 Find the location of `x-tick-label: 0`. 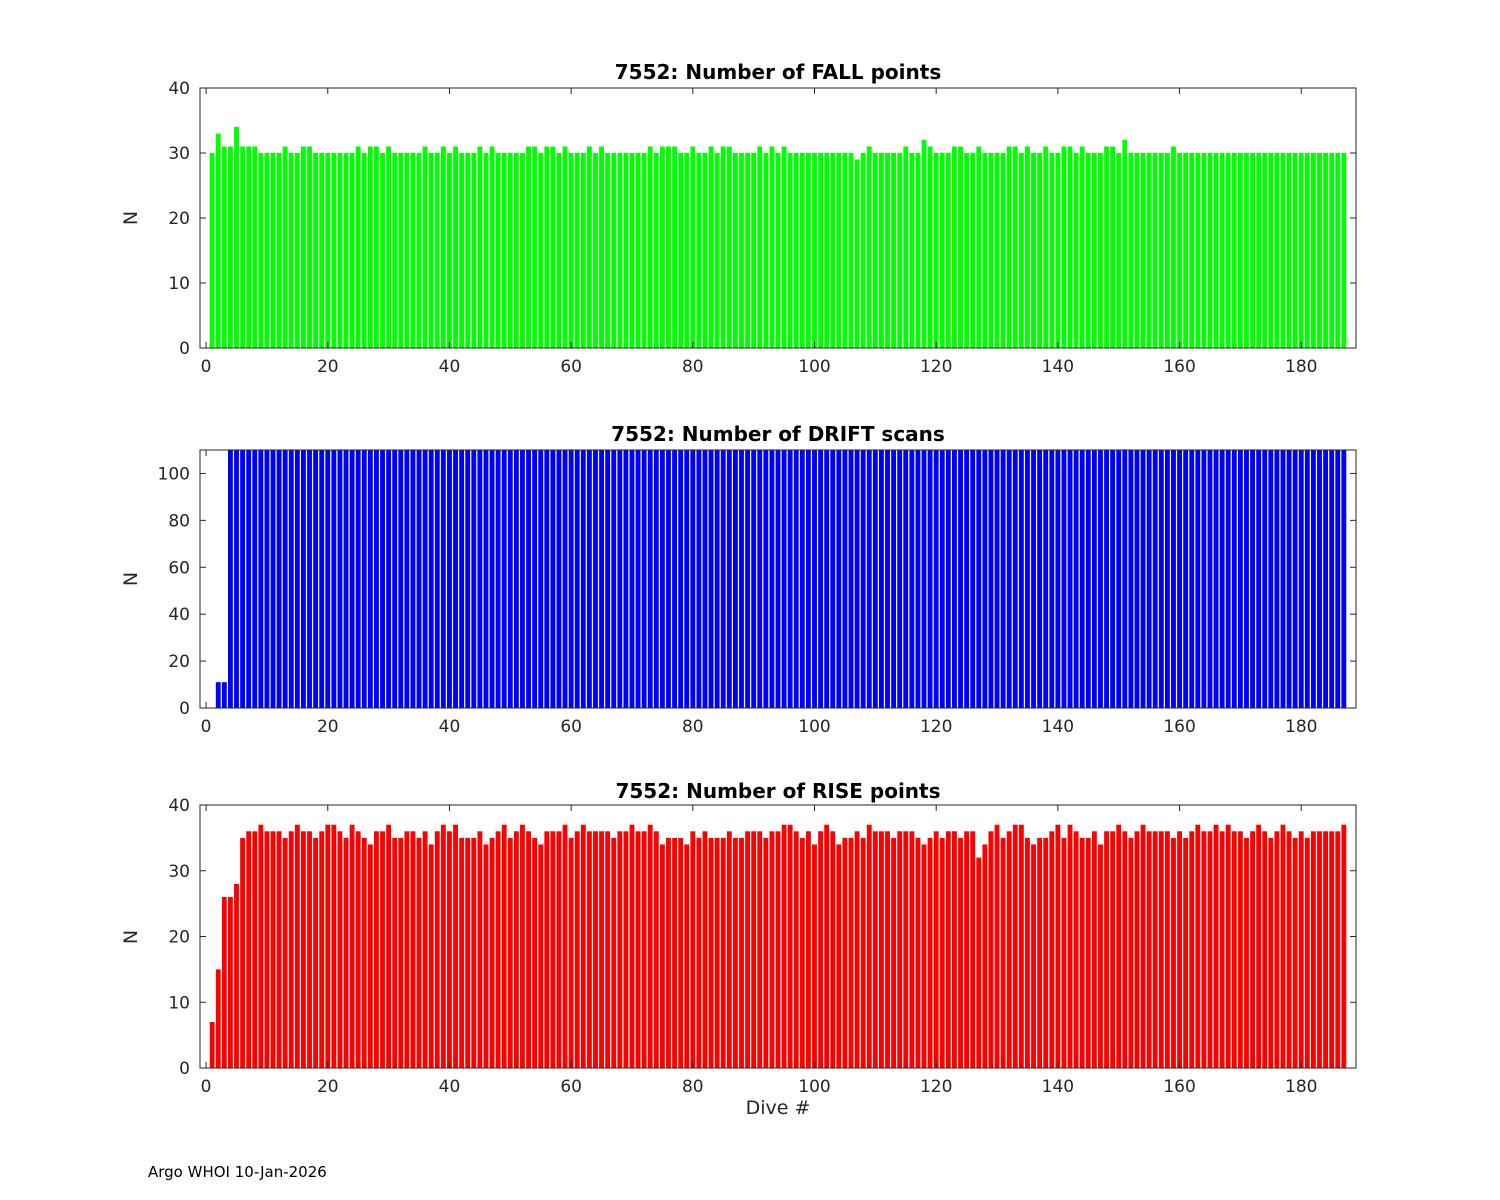

x-tick-label: 0 is located at coordinates (206, 727).